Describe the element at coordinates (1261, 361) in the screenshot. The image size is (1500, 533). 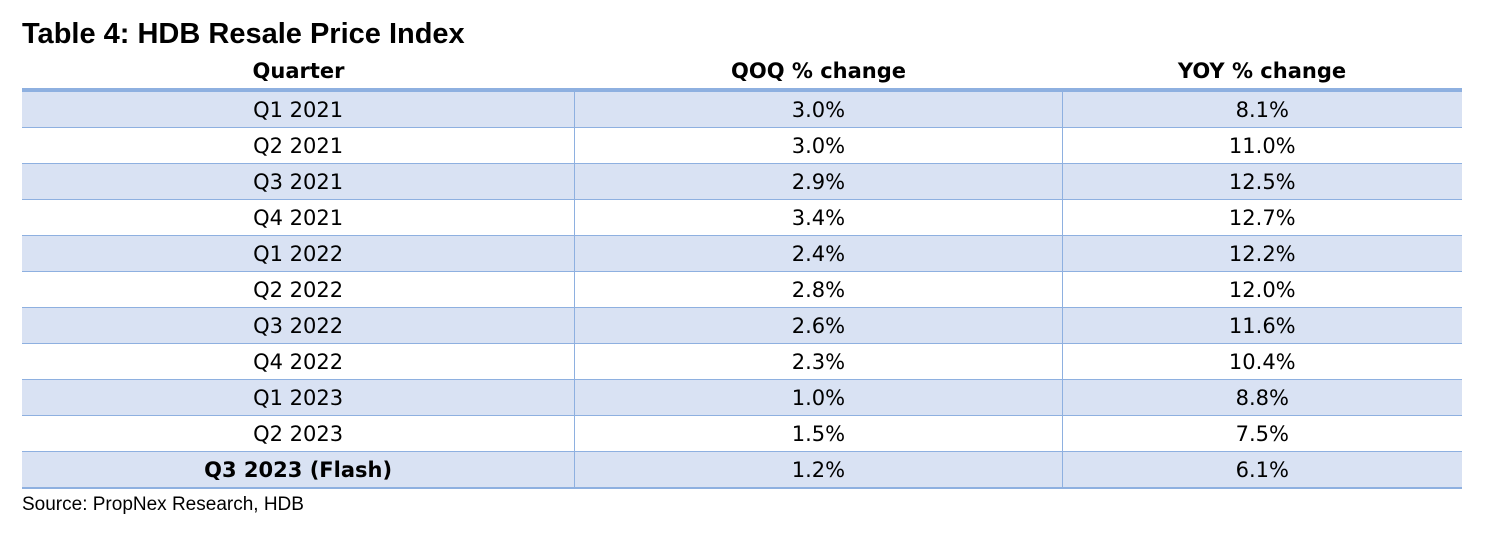
I see `cell-yoy: 10.4%` at that location.